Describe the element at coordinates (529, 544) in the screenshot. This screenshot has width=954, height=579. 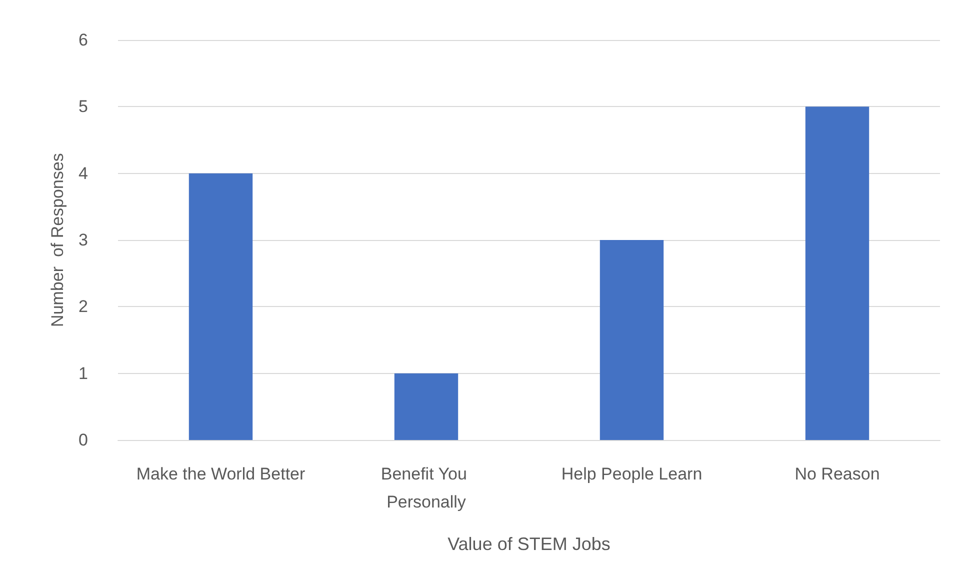
I see `x-axis-title: Value of STEM Jobs` at that location.